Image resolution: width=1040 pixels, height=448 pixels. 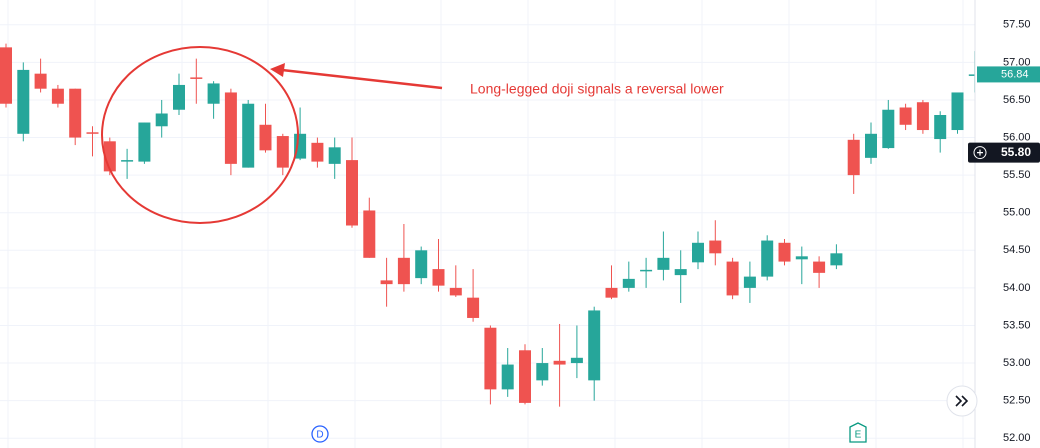 What do you see at coordinates (1017, 438) in the screenshot?
I see `y-tick-label: 52.00` at bounding box center [1017, 438].